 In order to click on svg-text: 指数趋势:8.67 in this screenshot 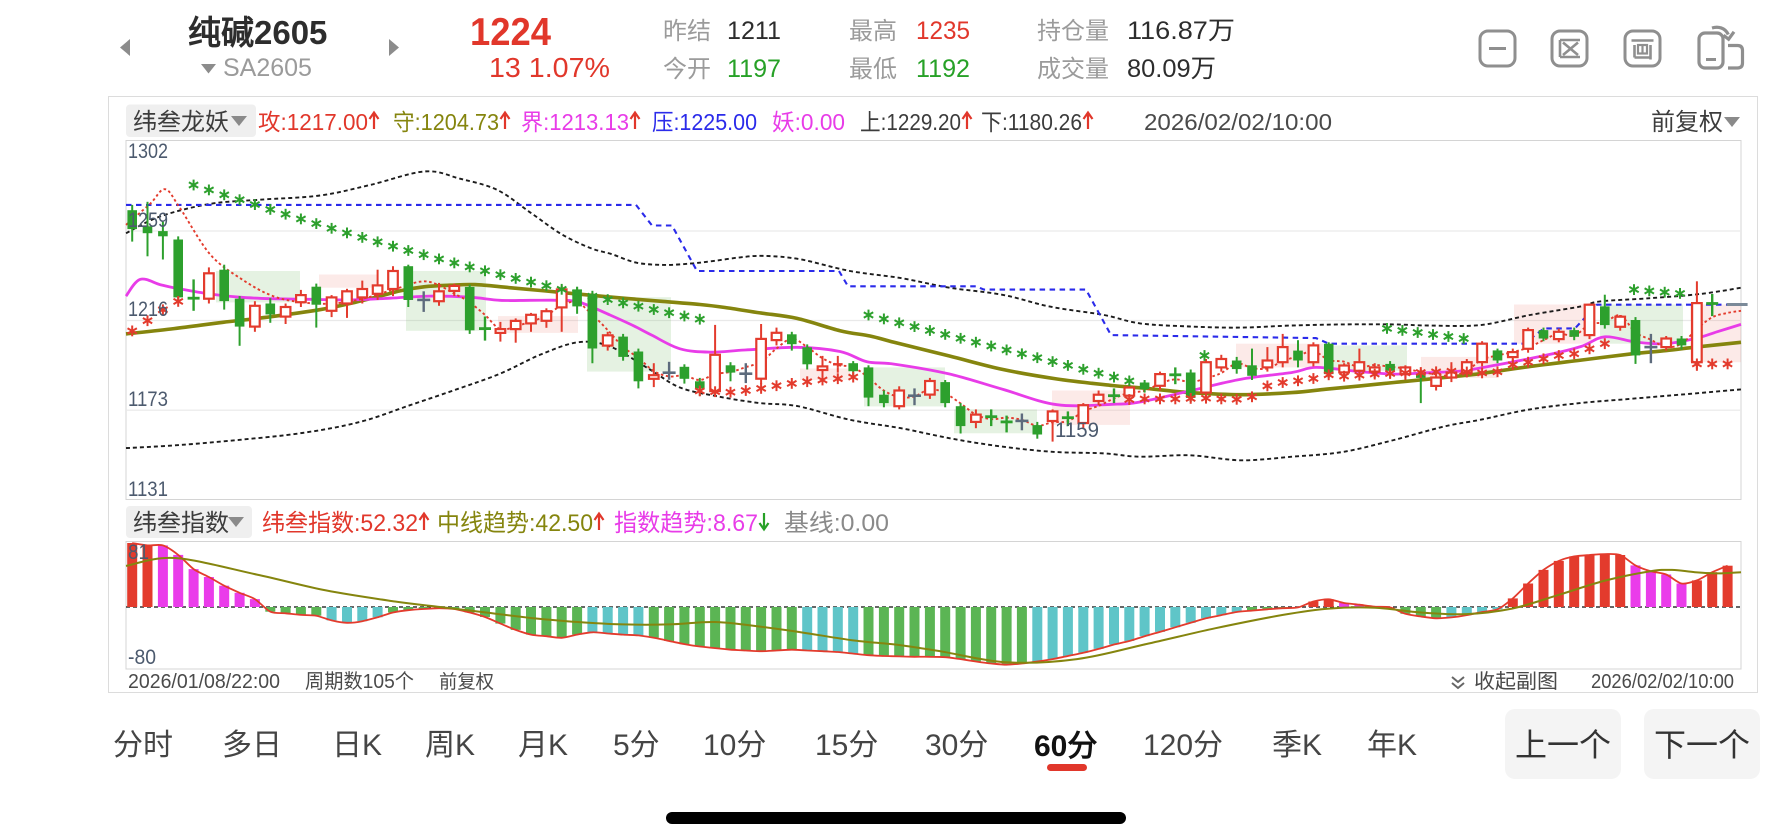, I will do `click(686, 523)`.